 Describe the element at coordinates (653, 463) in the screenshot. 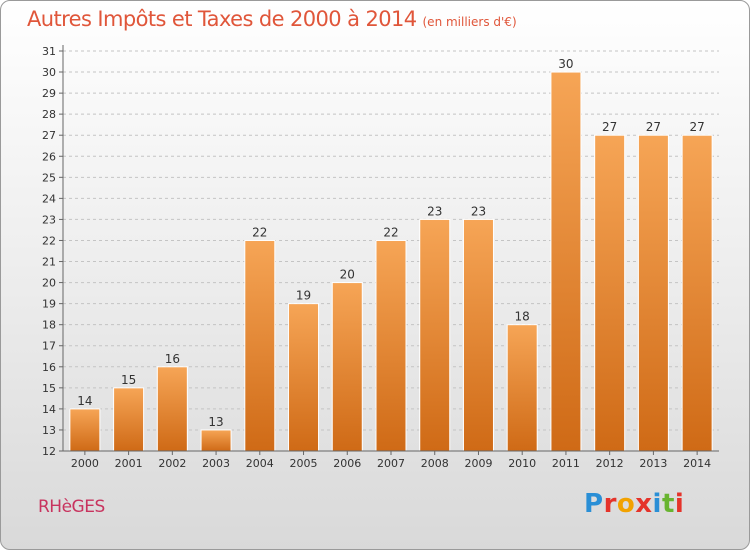

I see `x-tick-label: 2013` at that location.